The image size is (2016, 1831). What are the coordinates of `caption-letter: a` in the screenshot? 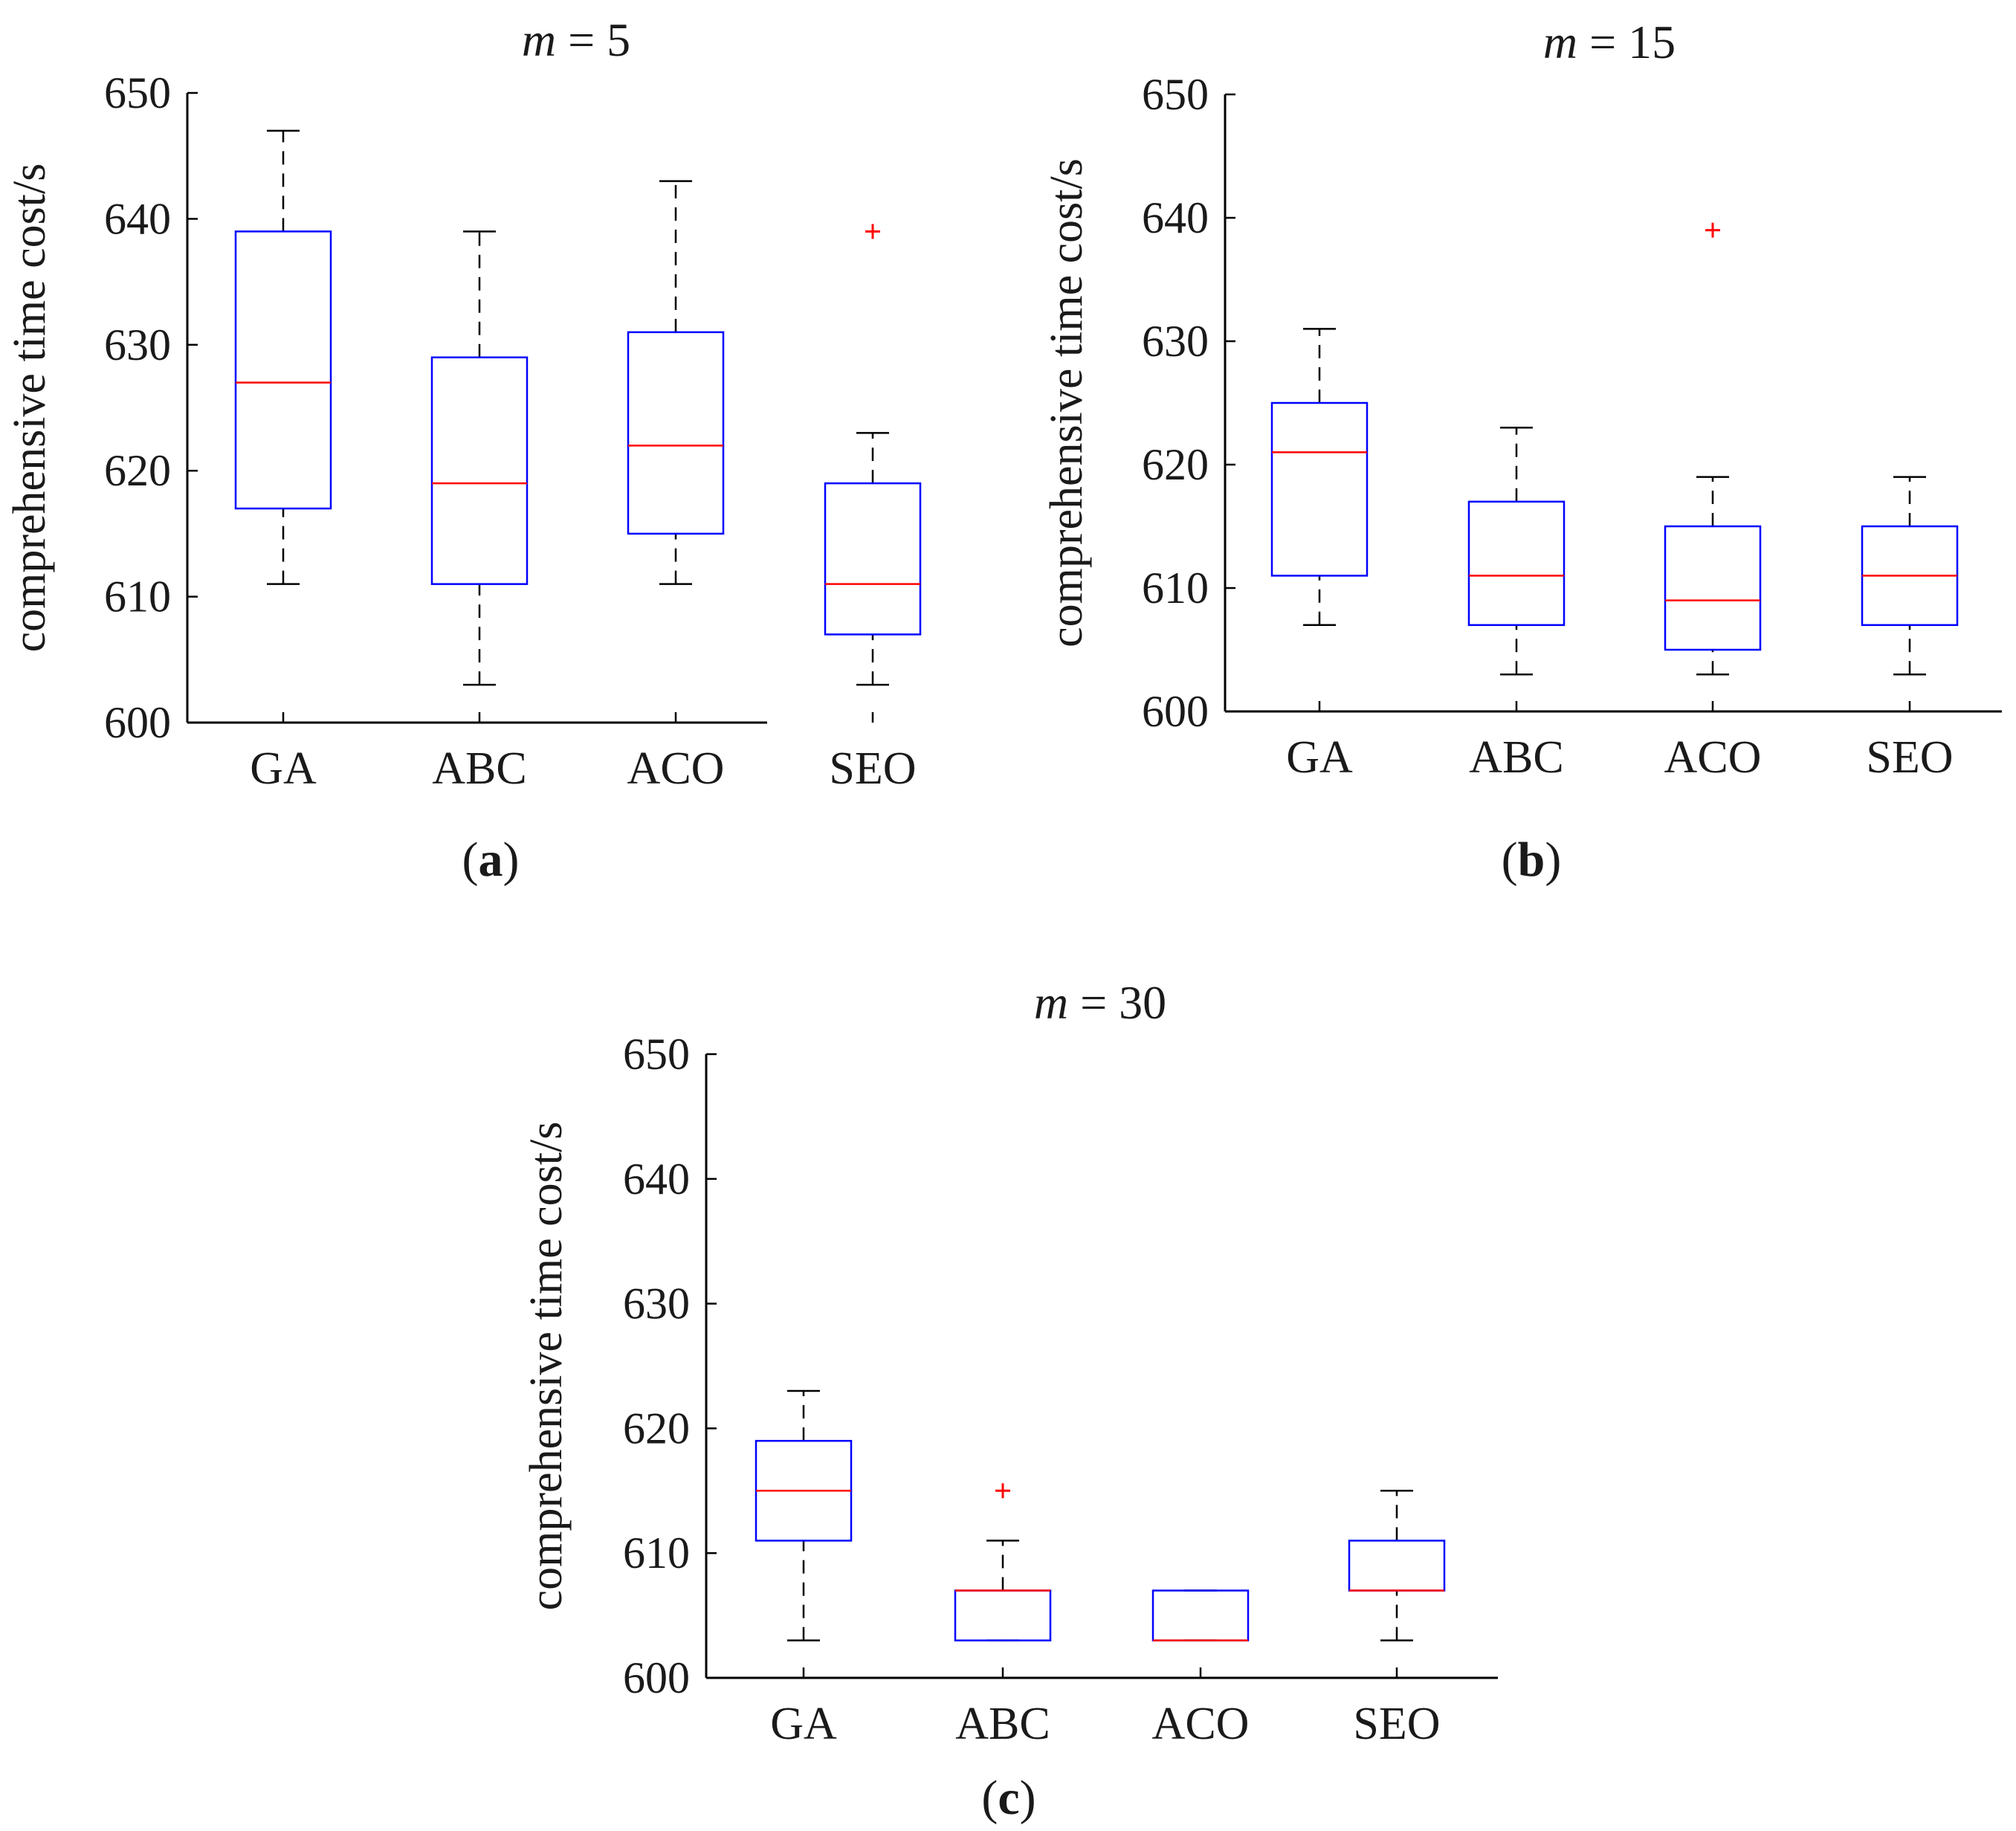 It's located at (491, 860).